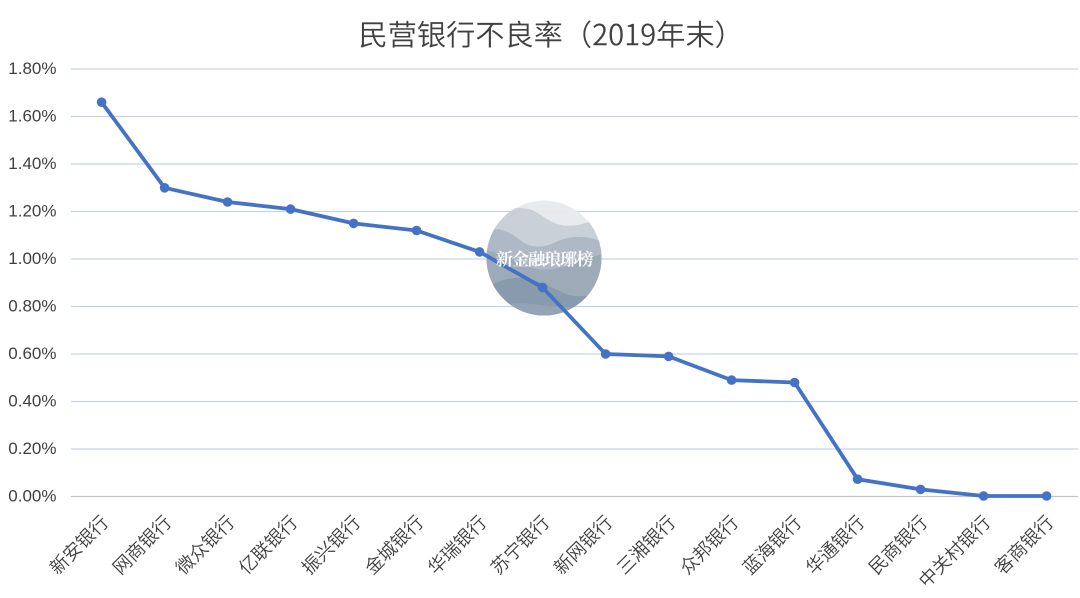 The height and width of the screenshot is (598, 1080). Describe the element at coordinates (32, 163) in the screenshot. I see `svg-text: 1.40%` at that location.